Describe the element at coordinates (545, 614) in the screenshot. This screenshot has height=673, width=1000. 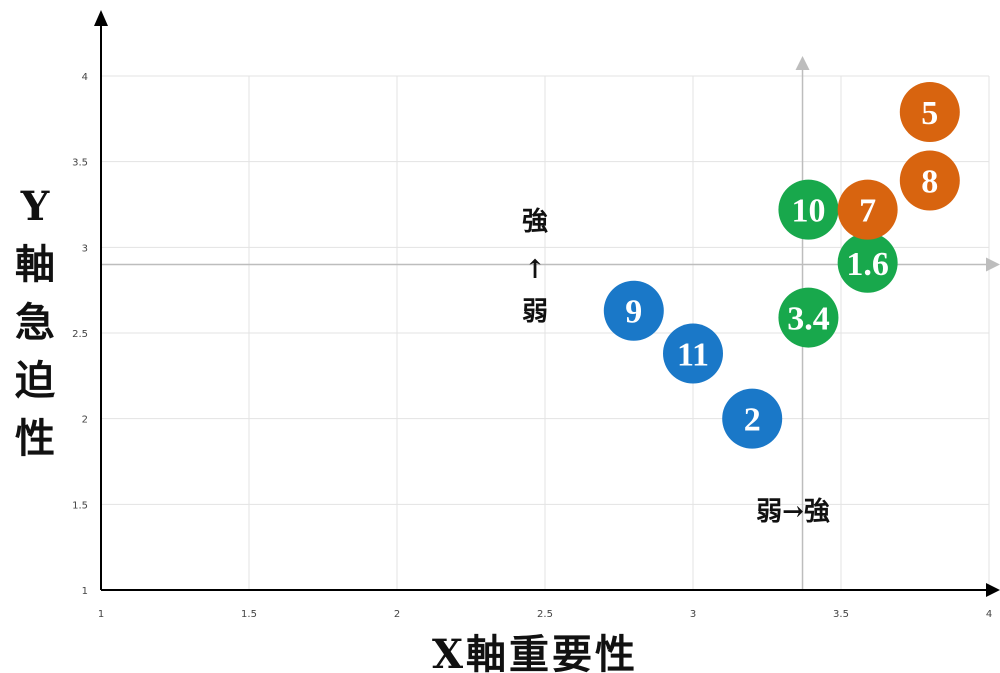
I see `x-tick-label: 2.5` at that location.